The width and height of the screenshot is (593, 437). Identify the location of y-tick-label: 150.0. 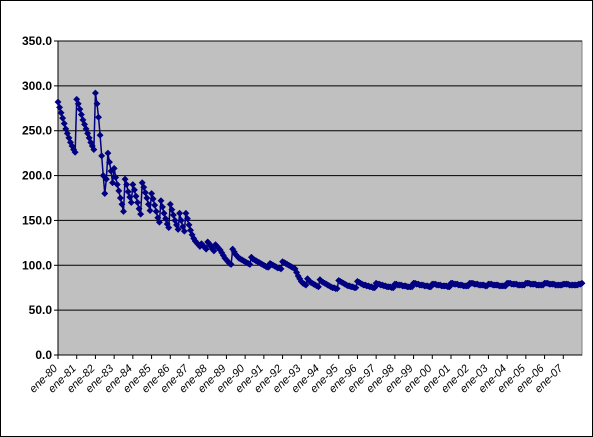
(37, 220).